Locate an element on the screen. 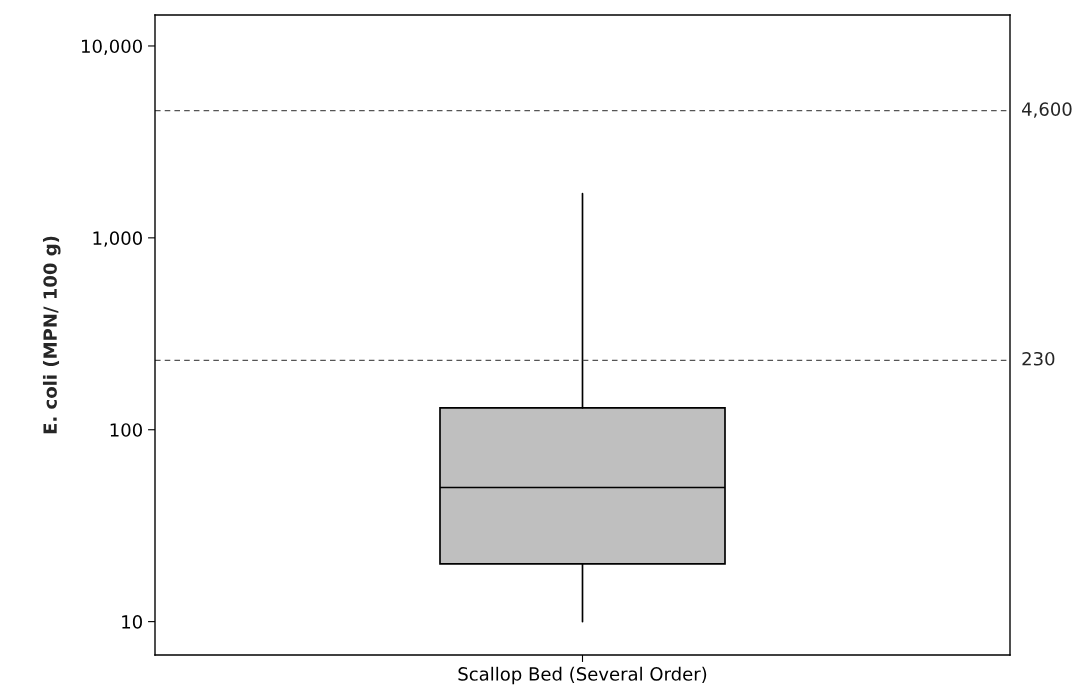  y-tick-label: 10,000 is located at coordinates (112, 47).